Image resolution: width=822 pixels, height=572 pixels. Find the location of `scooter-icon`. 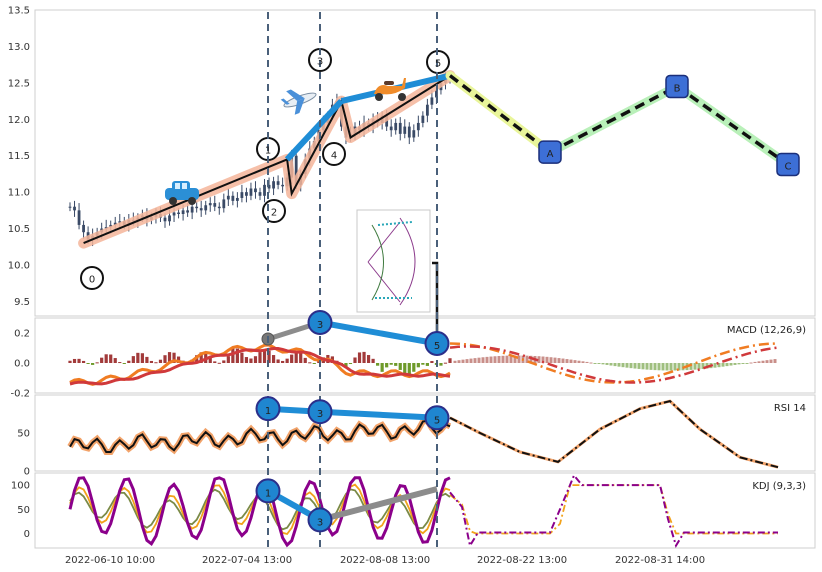

scooter-icon is located at coordinates (390, 89).